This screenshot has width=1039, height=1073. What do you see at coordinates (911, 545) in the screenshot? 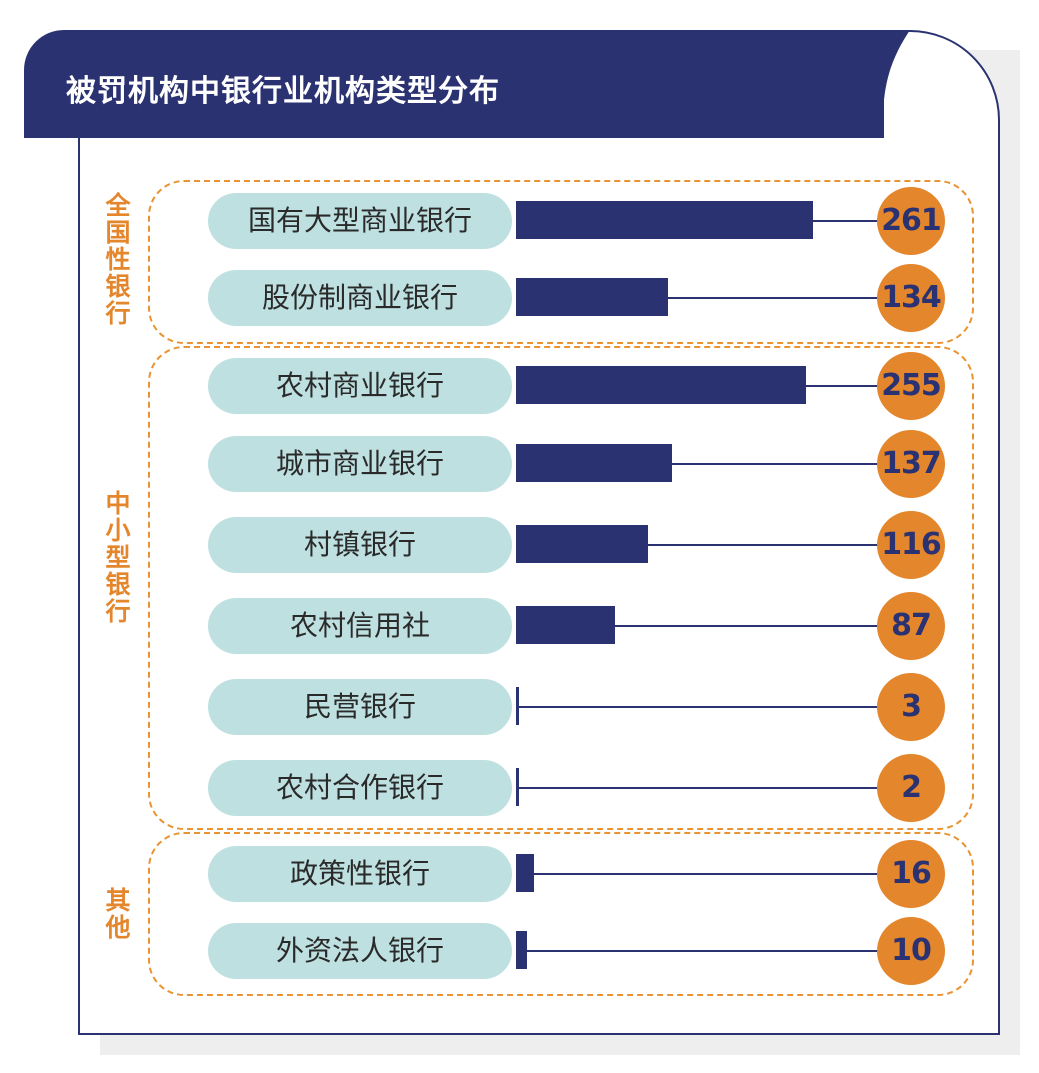
I see `value-label: 116` at bounding box center [911, 545].